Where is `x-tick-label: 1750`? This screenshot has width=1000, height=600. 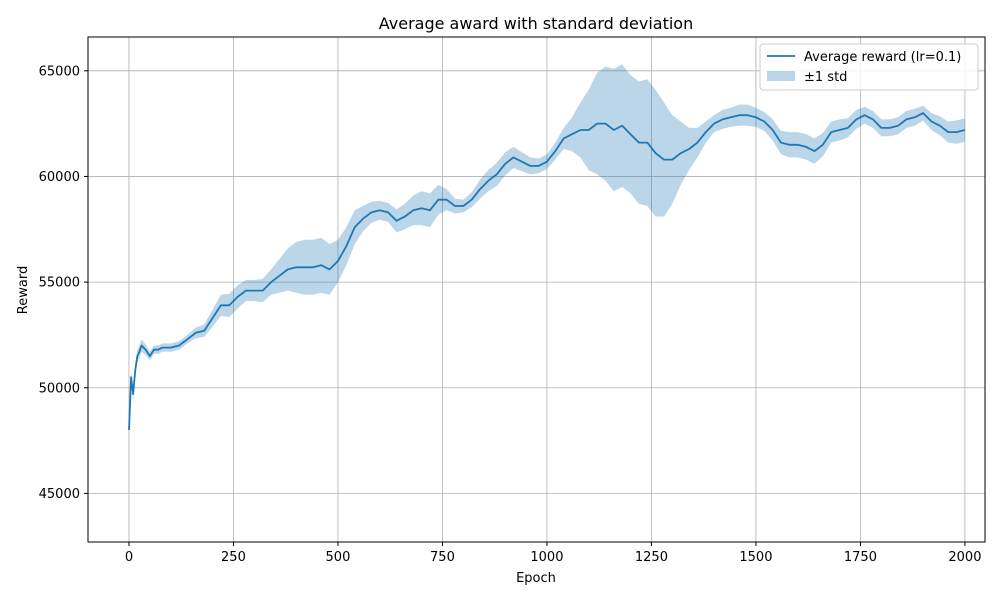 x-tick-label: 1750 is located at coordinates (860, 557).